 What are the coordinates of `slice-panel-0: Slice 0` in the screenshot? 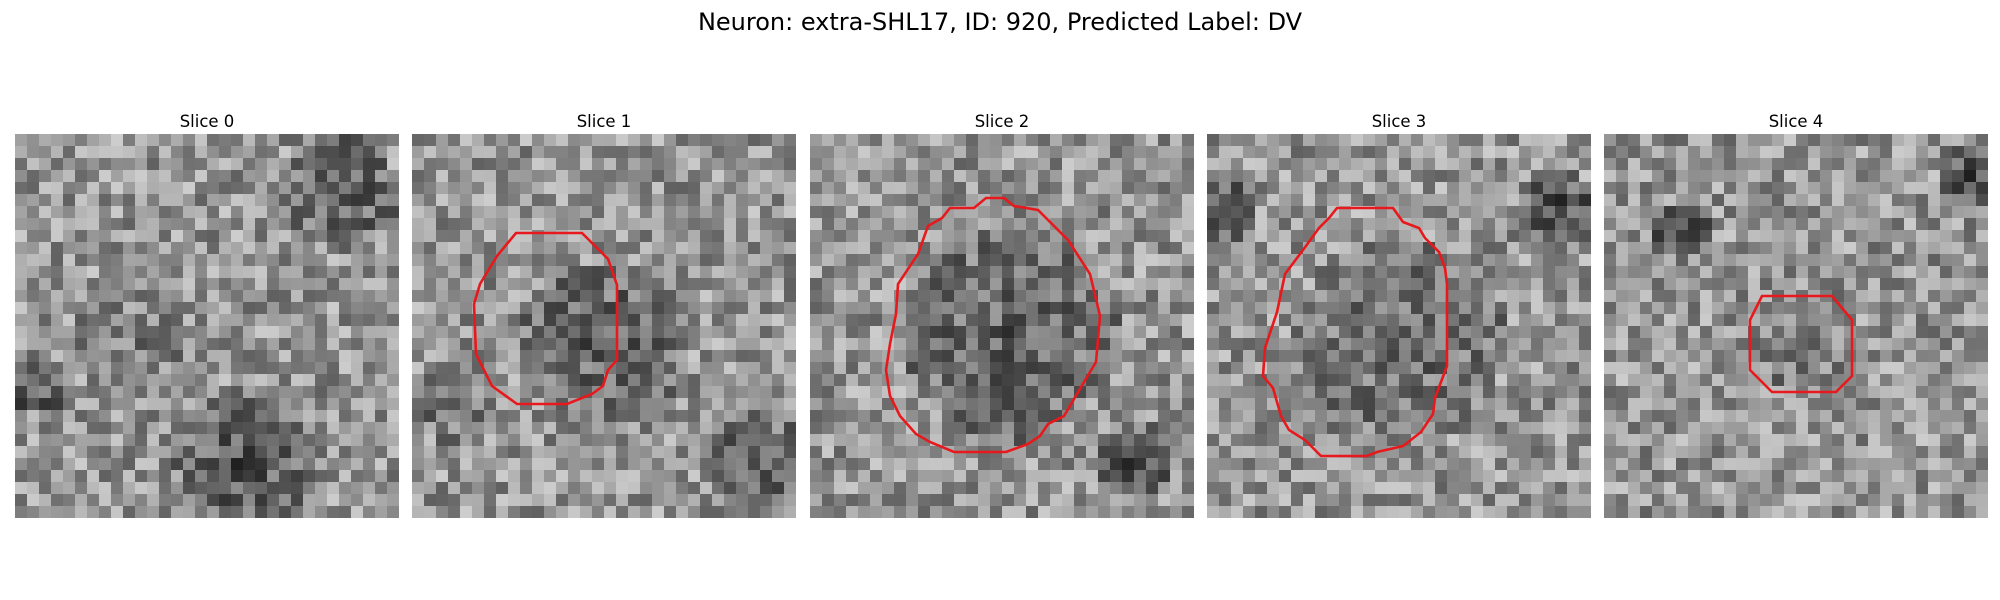 It's located at (207, 314).